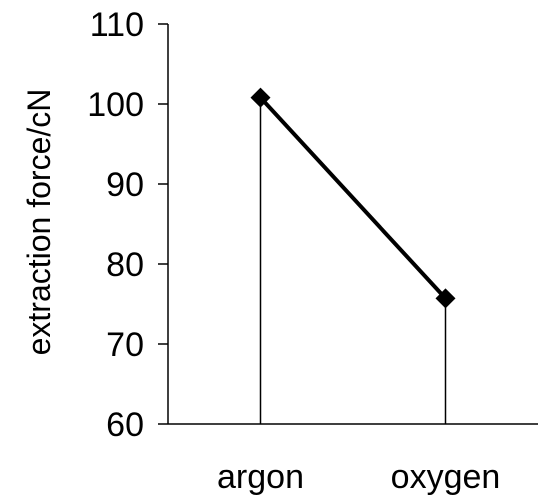 The height and width of the screenshot is (501, 550). I want to click on y-tick-label-80: 80, so click(125, 265).